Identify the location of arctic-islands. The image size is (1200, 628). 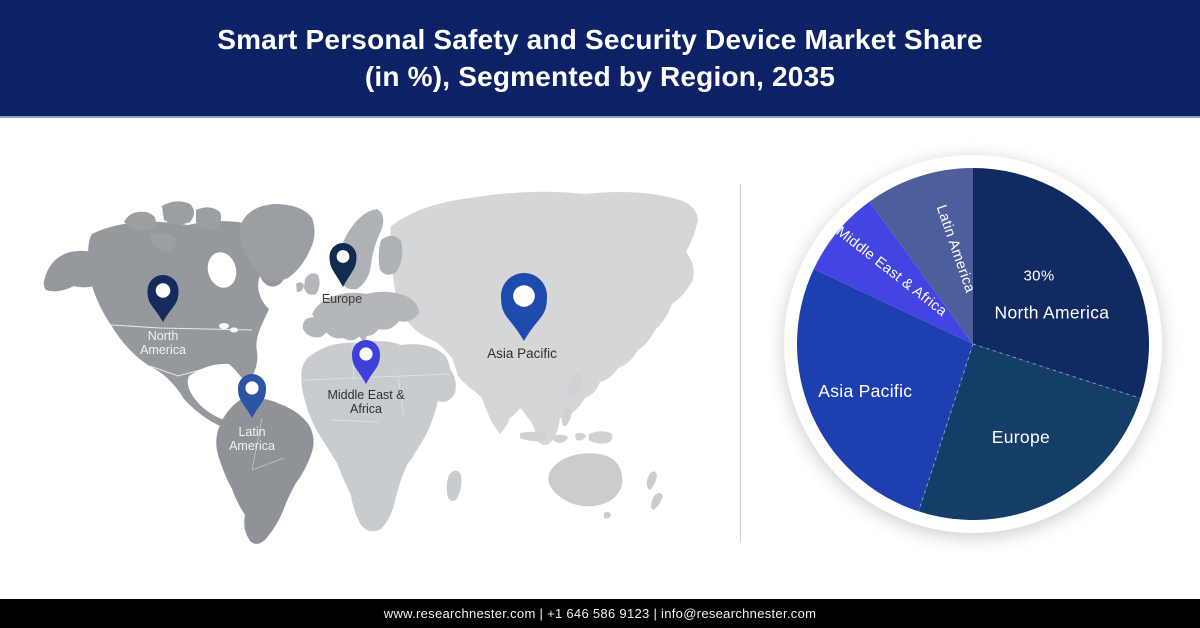
(173, 226).